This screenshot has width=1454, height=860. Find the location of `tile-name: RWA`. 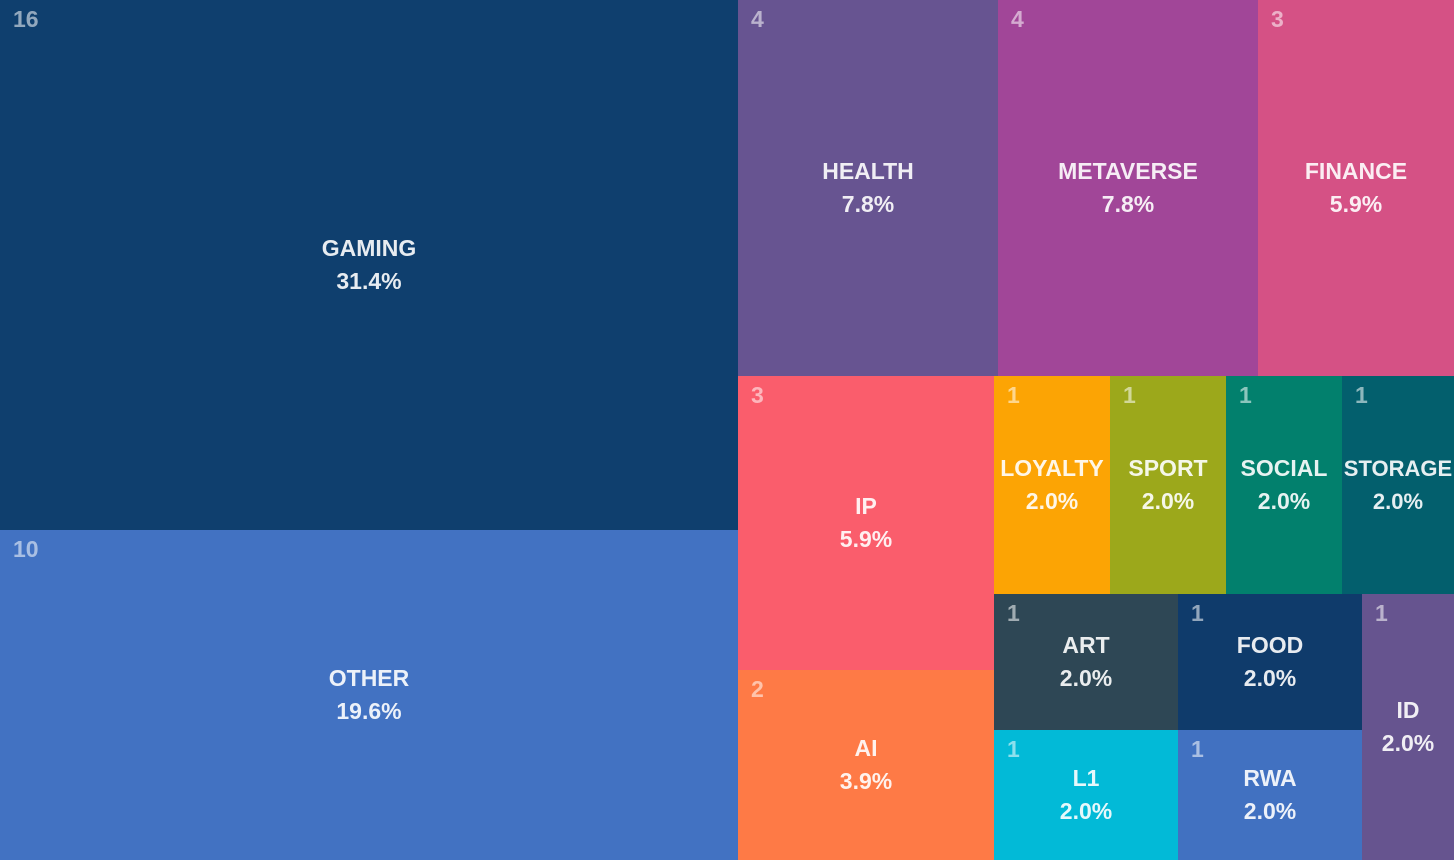

tile-name: RWA is located at coordinates (1270, 778).